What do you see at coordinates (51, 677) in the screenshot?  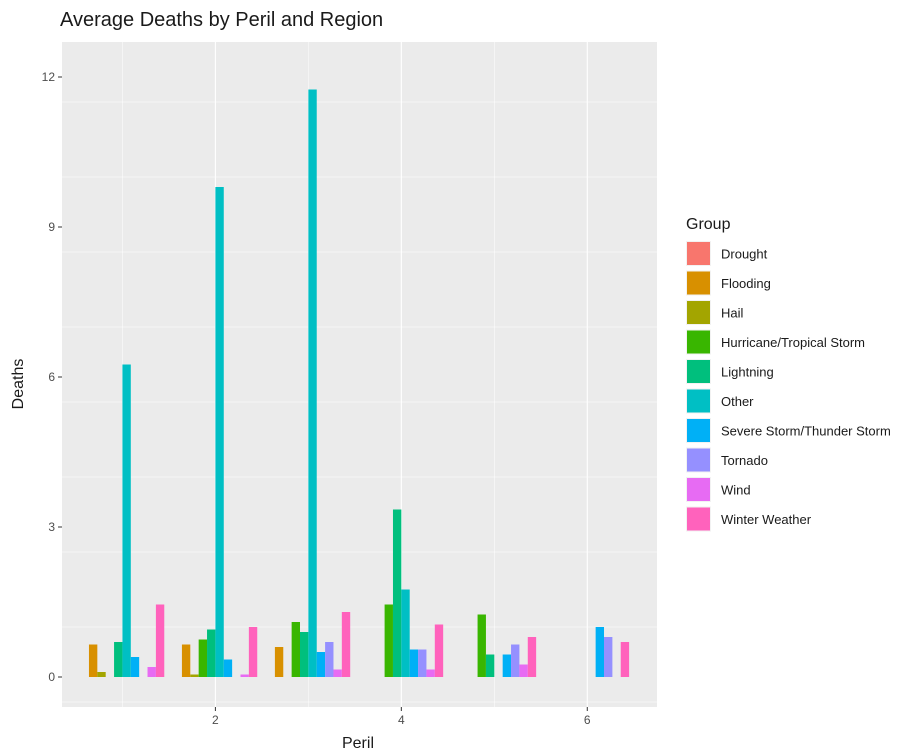 I see `y-tick-label: 0` at bounding box center [51, 677].